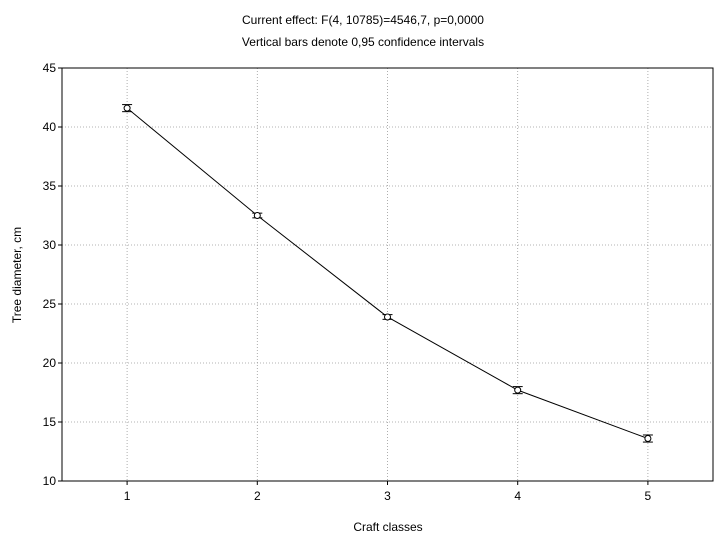  What do you see at coordinates (50, 245) in the screenshot?
I see `y-tick-label: 30` at bounding box center [50, 245].